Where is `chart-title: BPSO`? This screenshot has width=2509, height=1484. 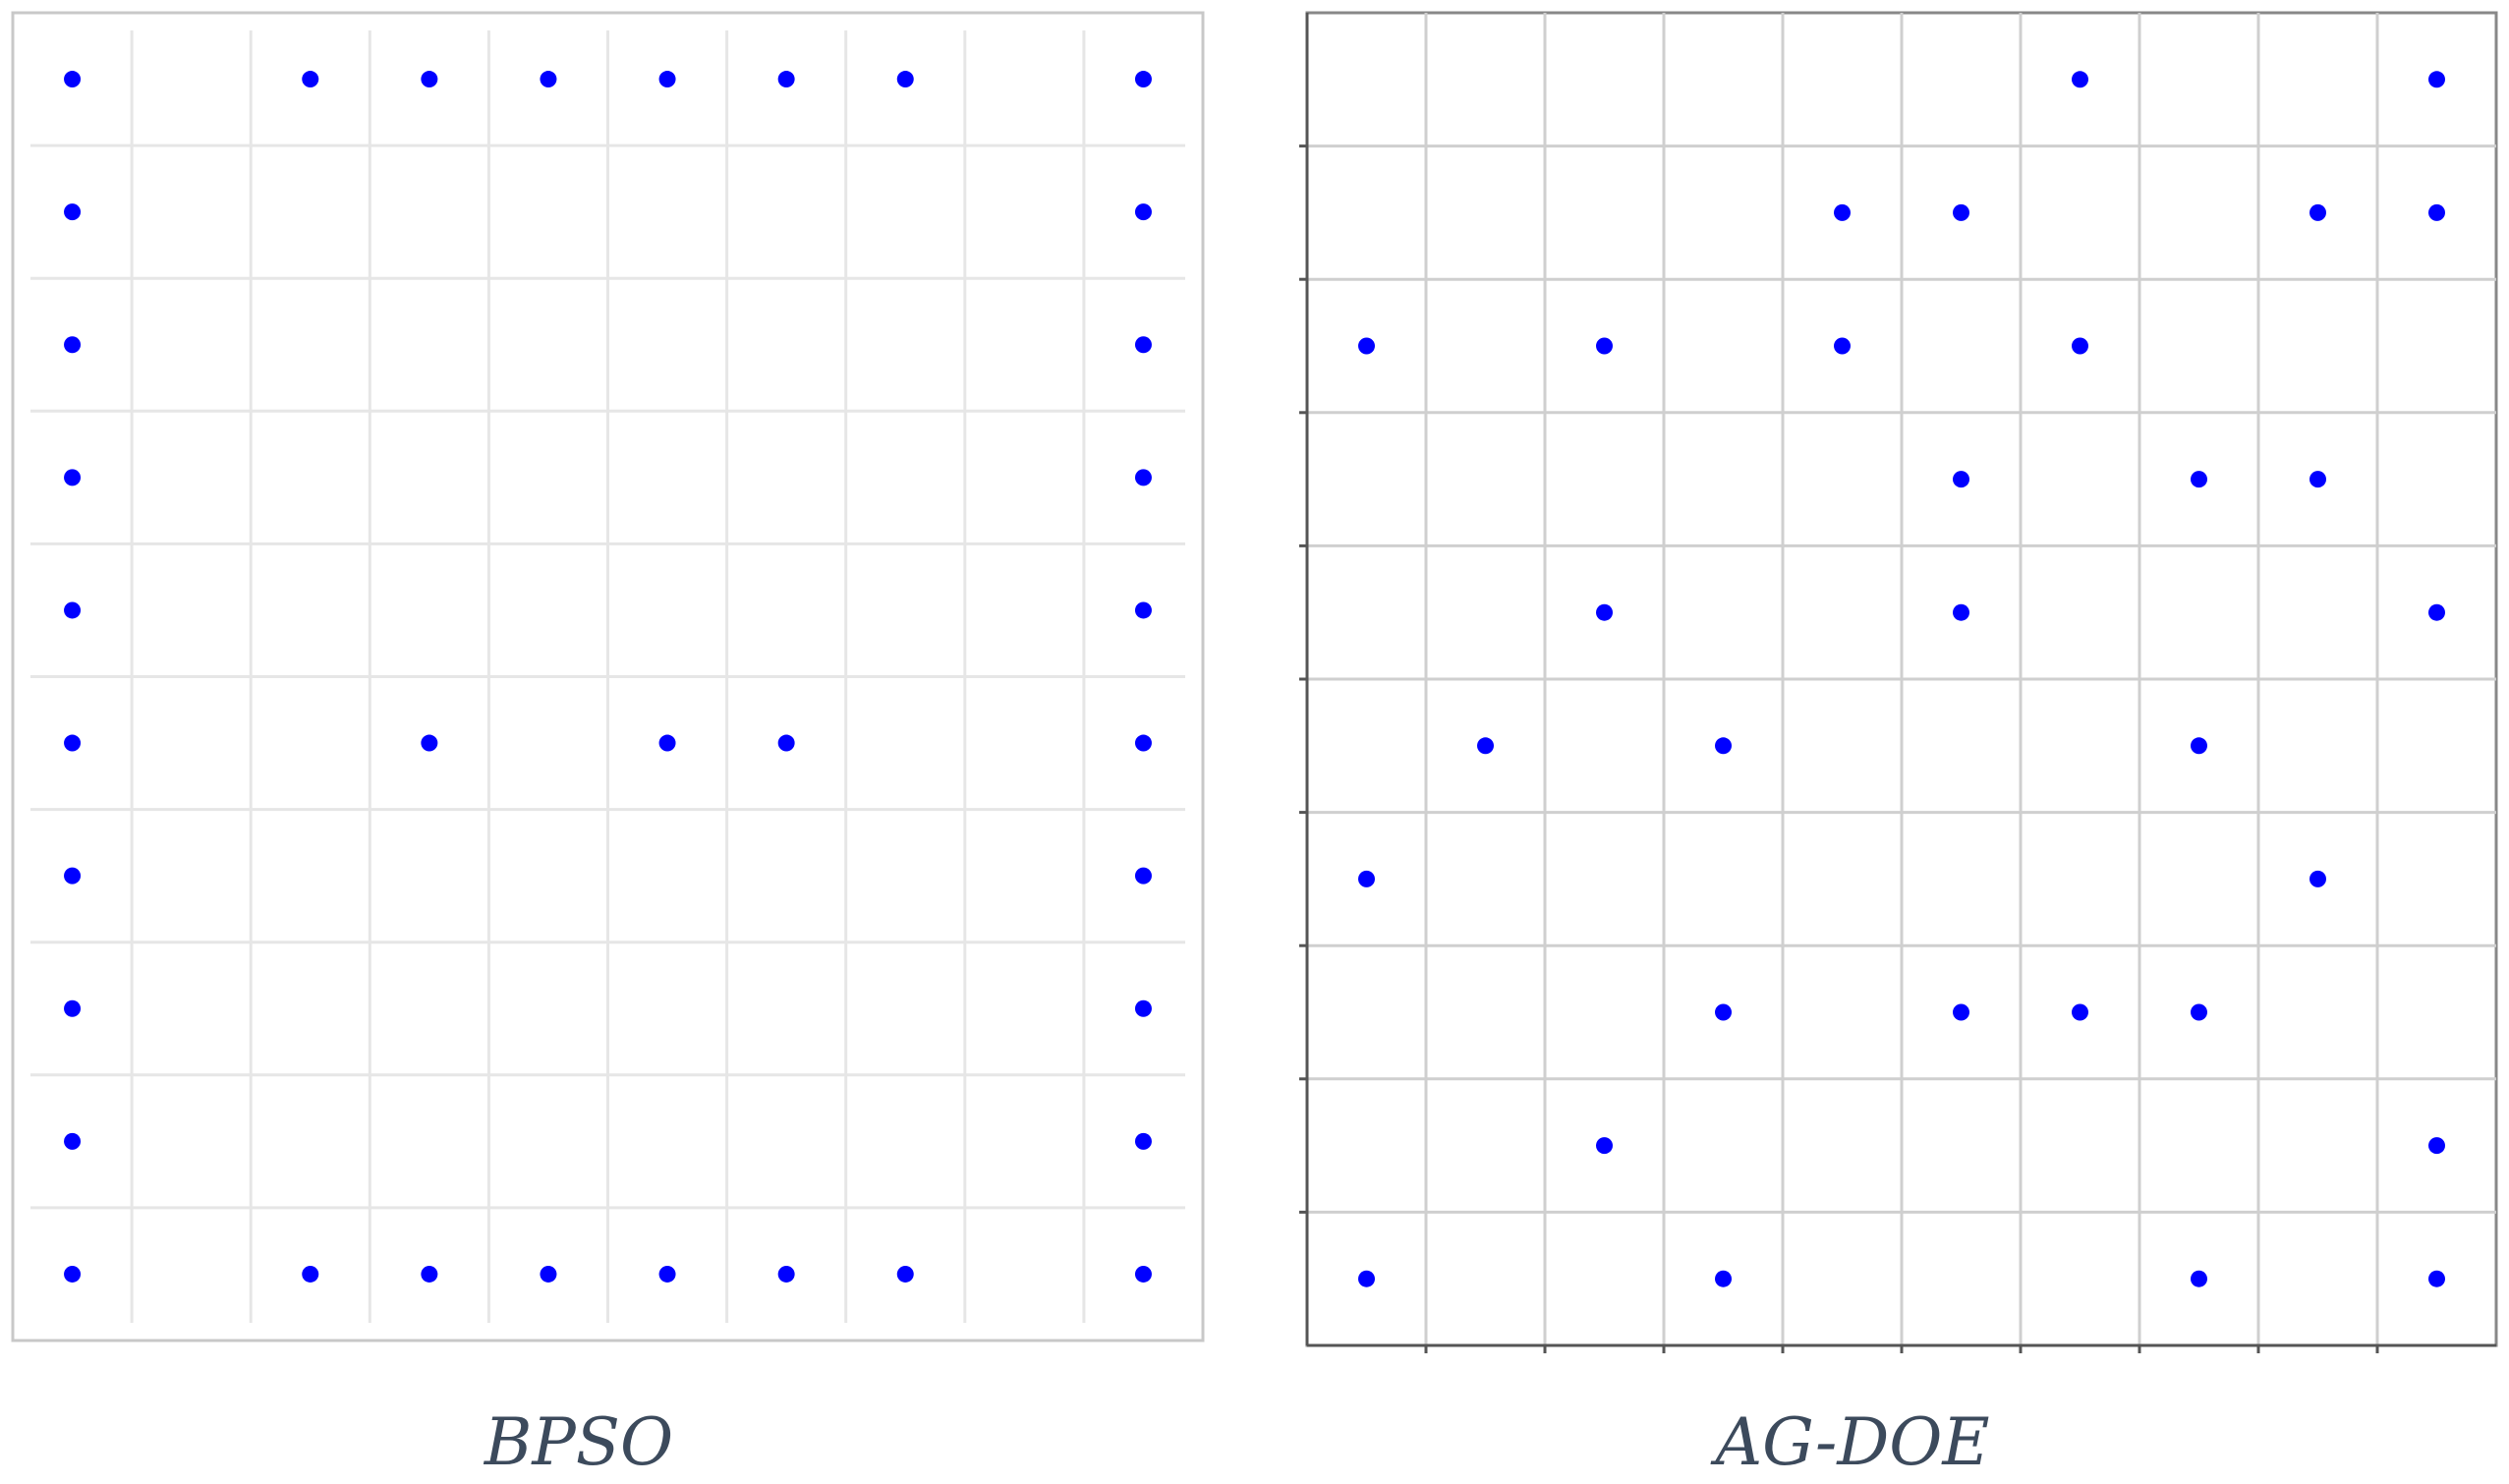
chart-title: BPSO is located at coordinates (578, 1442).